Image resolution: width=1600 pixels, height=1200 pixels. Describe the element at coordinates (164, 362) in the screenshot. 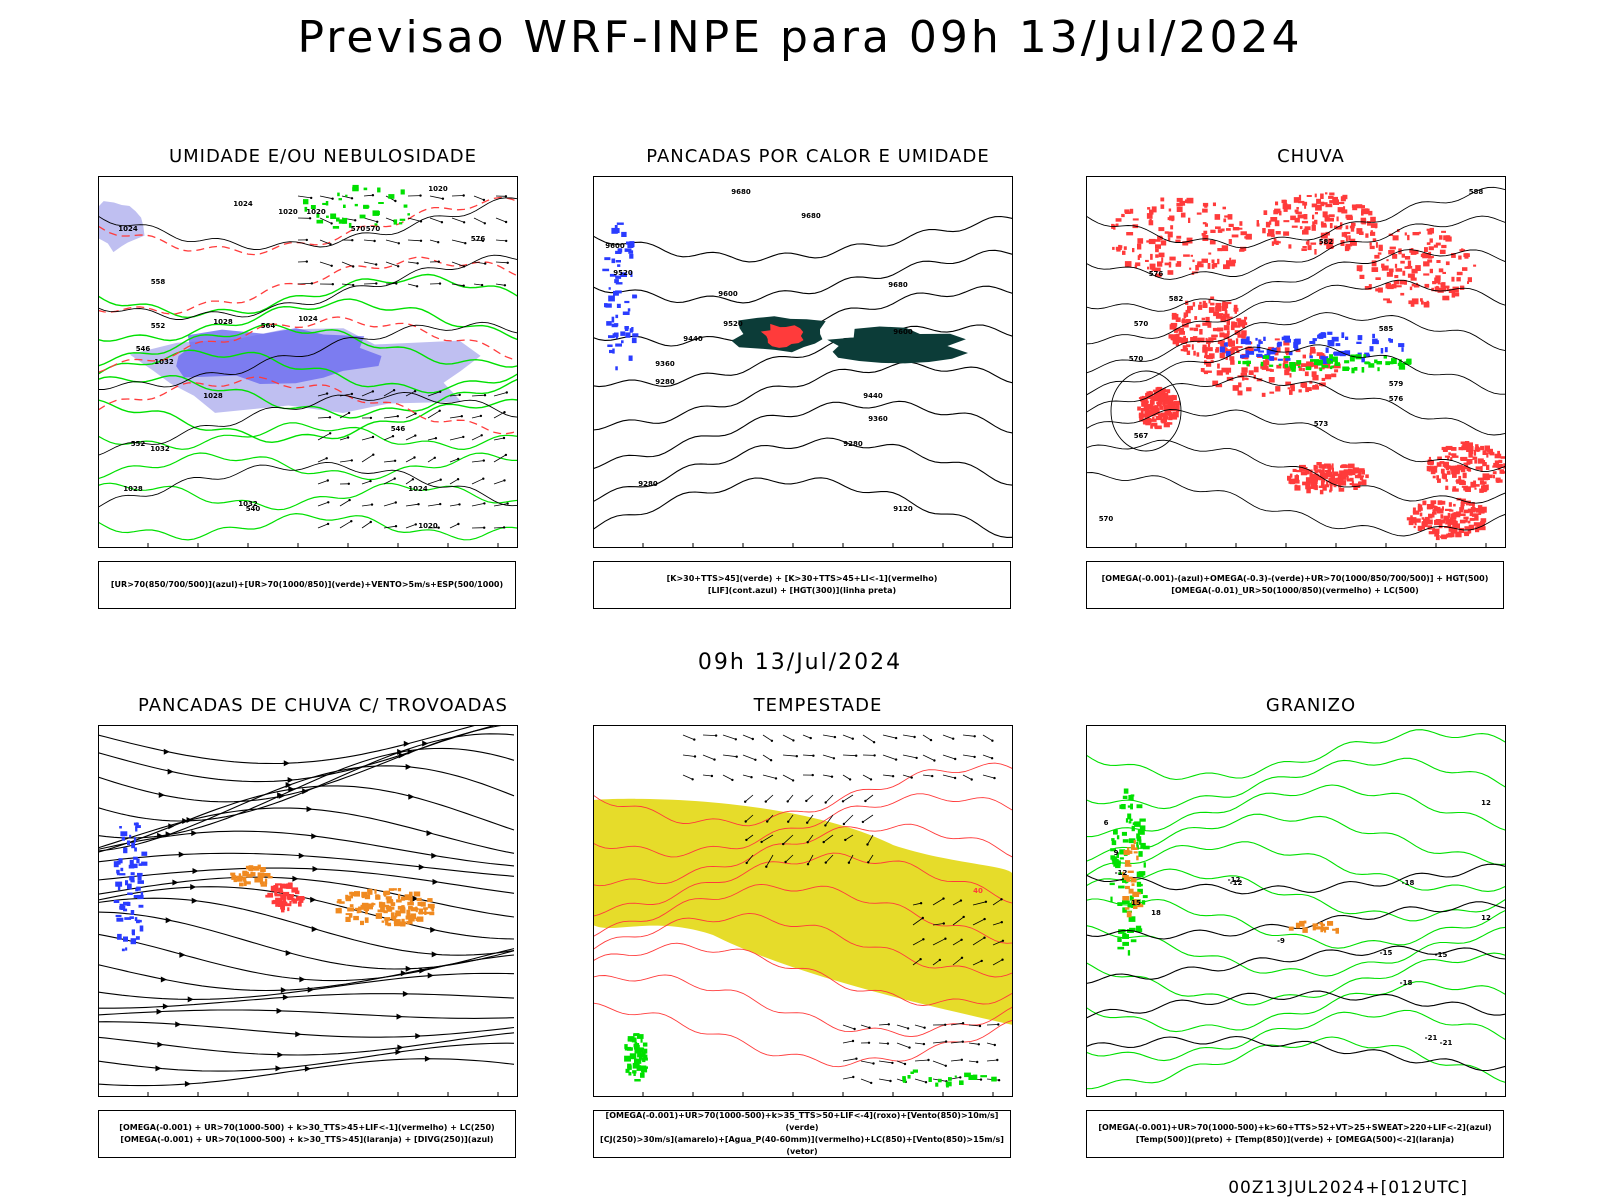

I see `contour-label: 1032` at that location.